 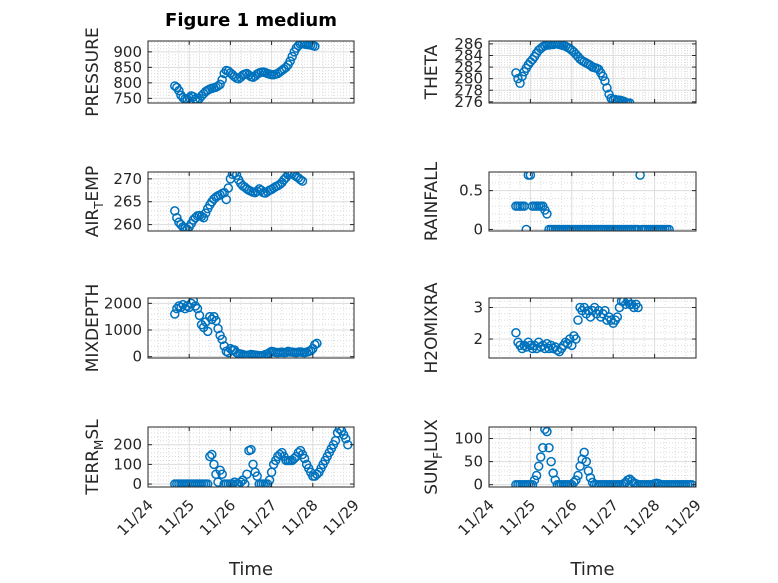 What do you see at coordinates (93, 328) in the screenshot?
I see `y-axis-label: MIXDEPTH` at bounding box center [93, 328].